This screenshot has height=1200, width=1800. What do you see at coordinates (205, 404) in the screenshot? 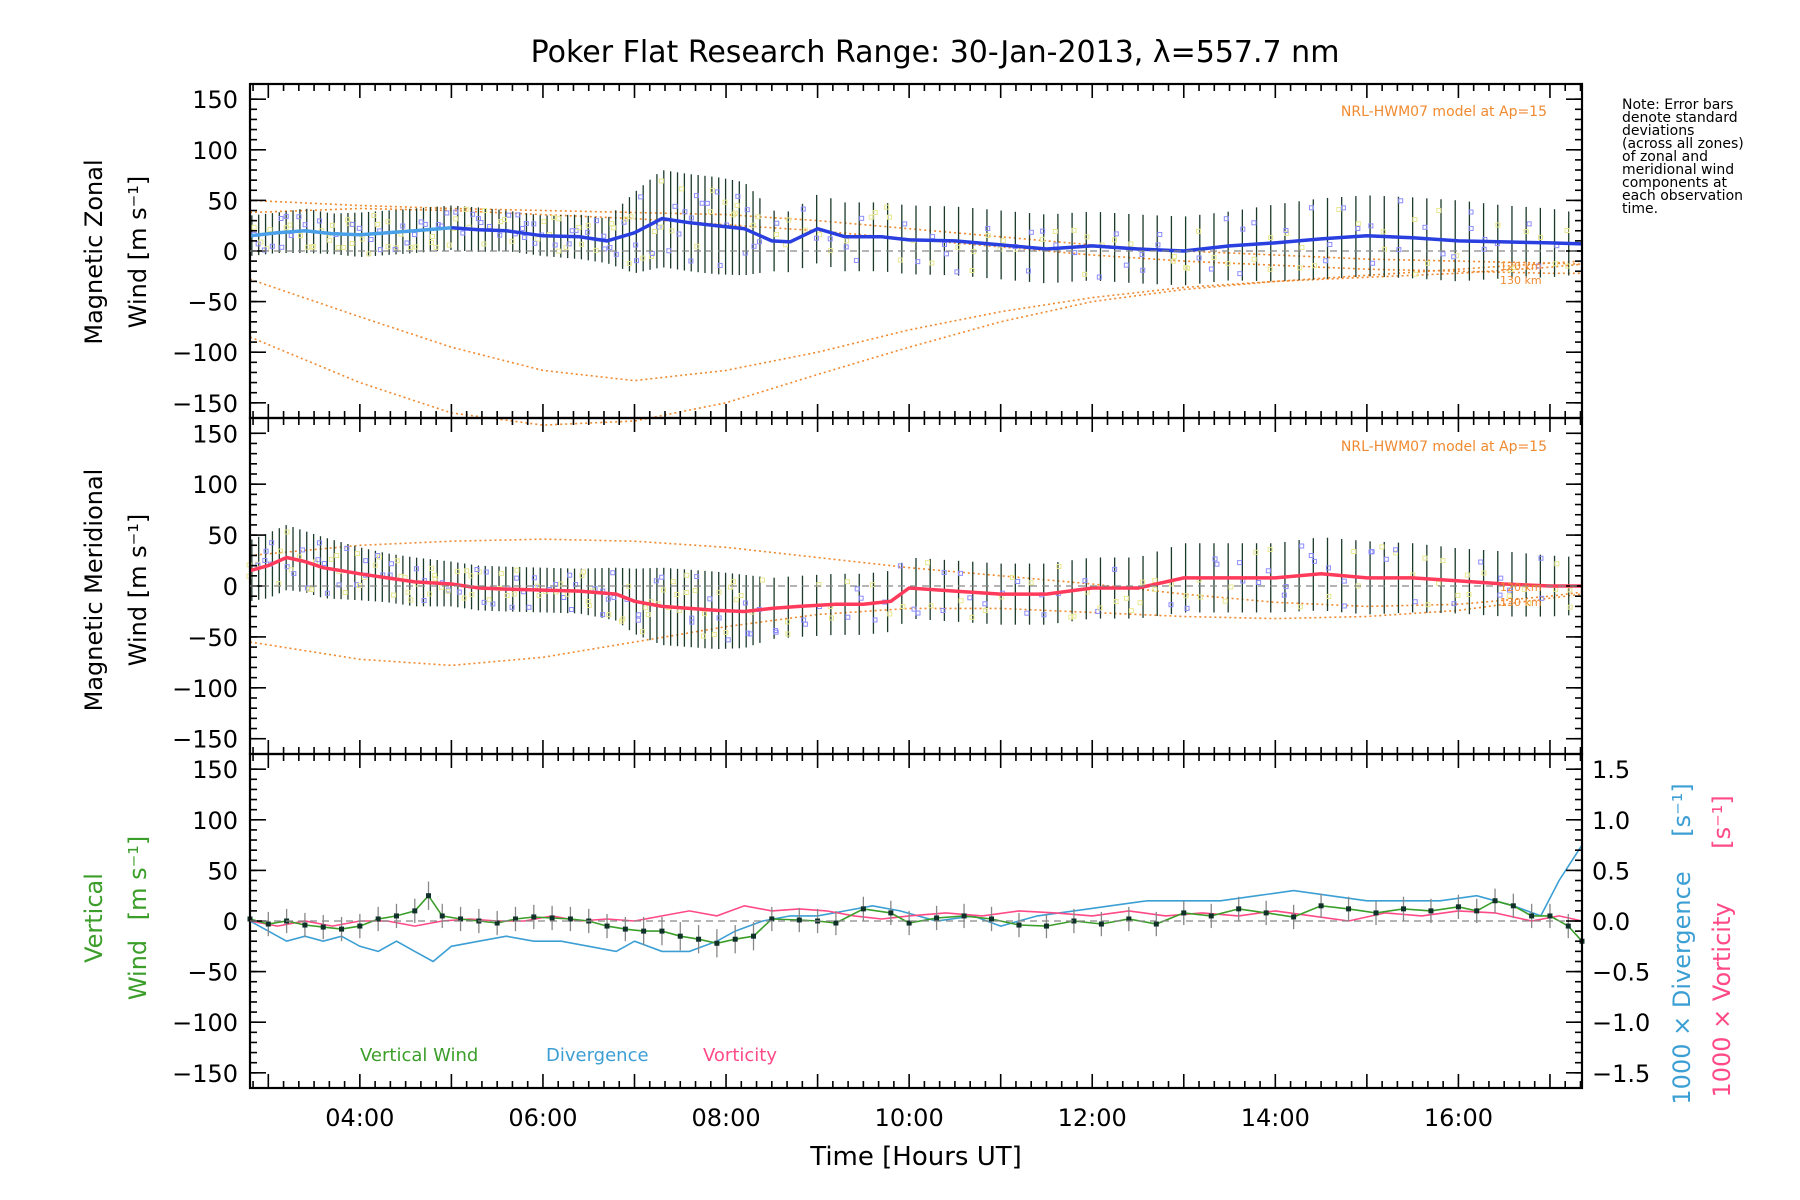
I see `y-tick-label: −150` at bounding box center [205, 404].